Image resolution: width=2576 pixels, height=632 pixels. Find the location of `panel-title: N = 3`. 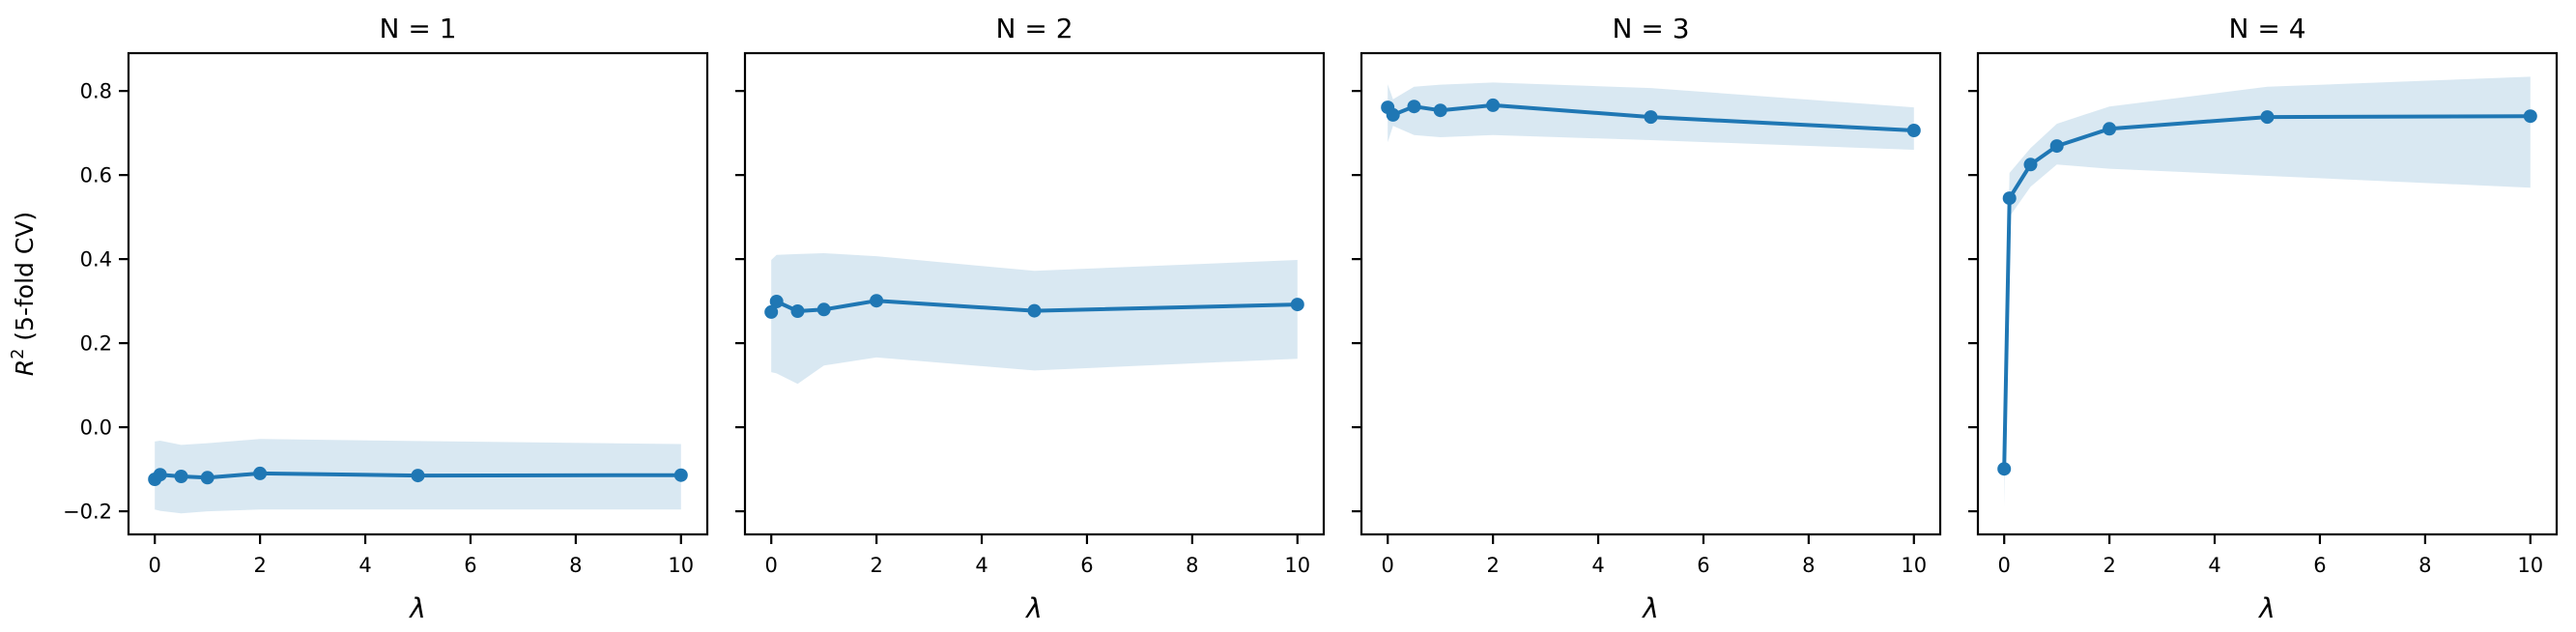

panel-title: N = 3 is located at coordinates (1651, 28).